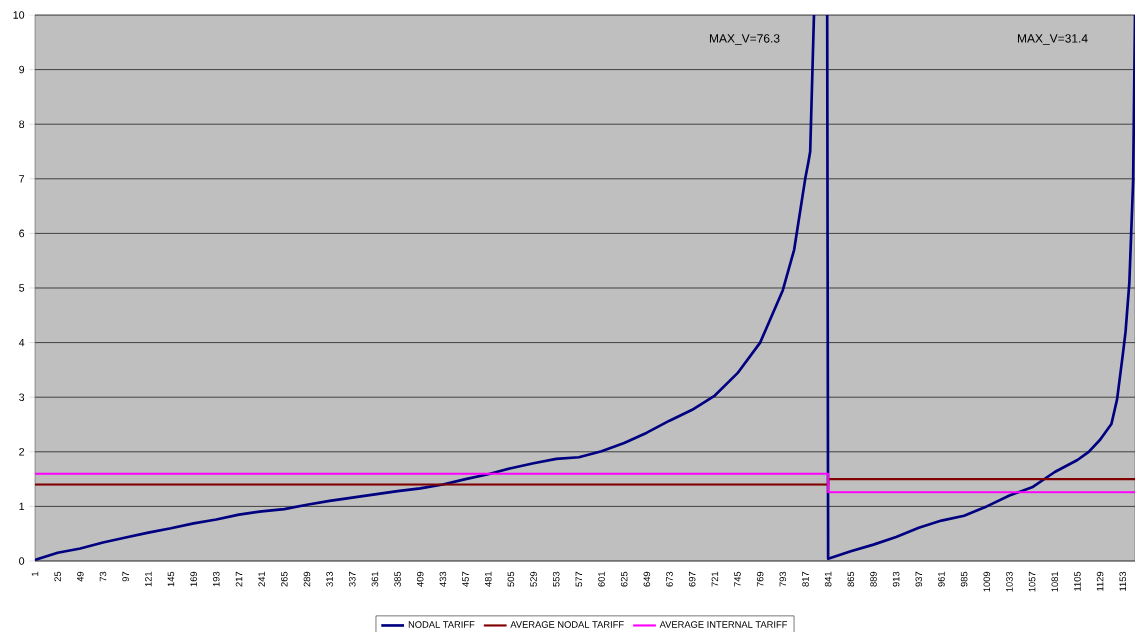 The image size is (1135, 632). What do you see at coordinates (1100, 581) in the screenshot?
I see `x-tick-label: 1129` at bounding box center [1100, 581].